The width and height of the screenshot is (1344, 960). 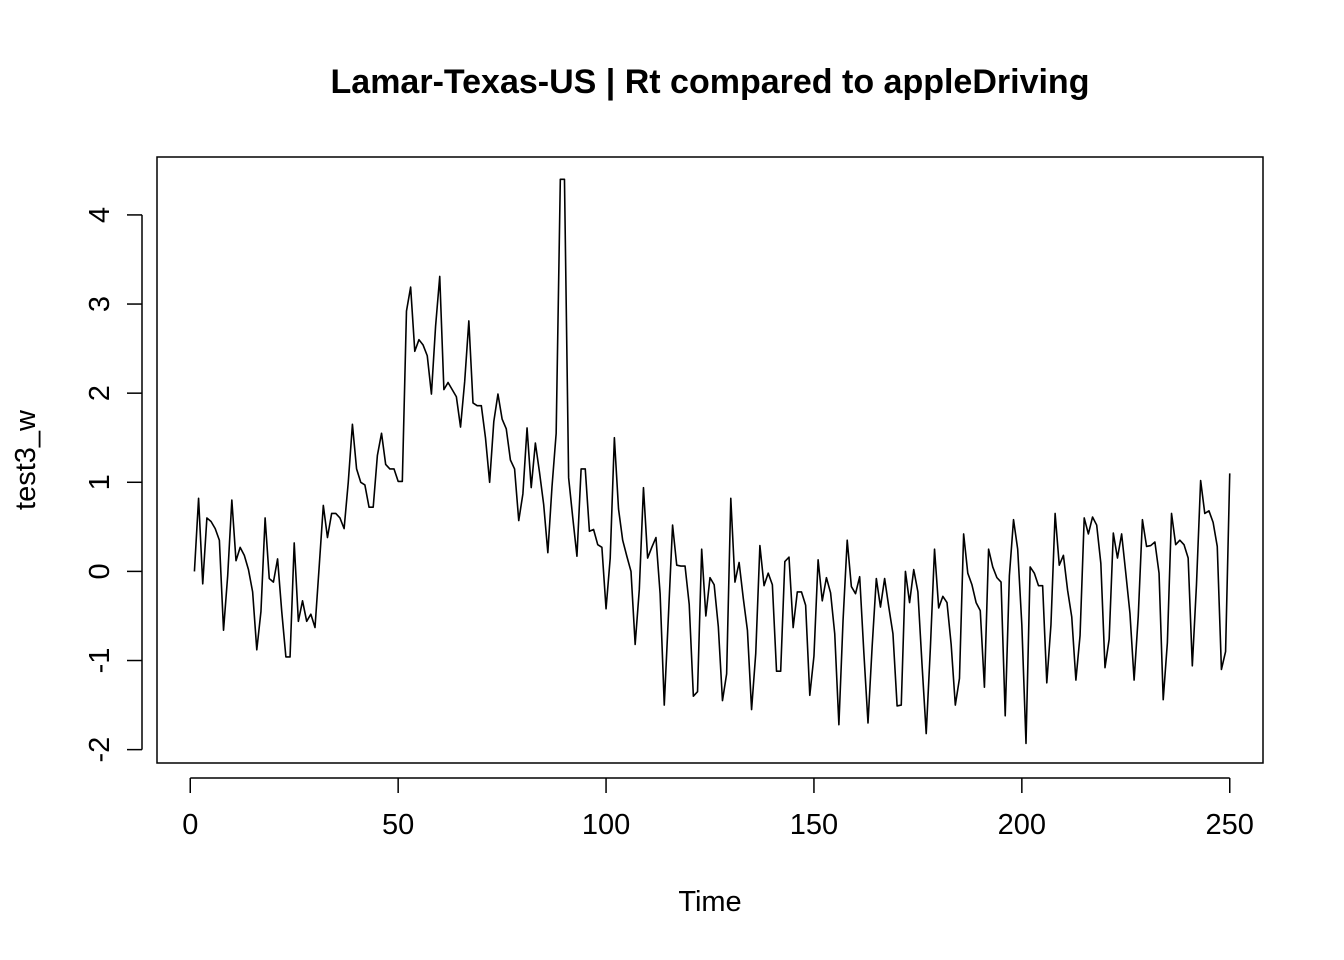 What do you see at coordinates (606, 825) in the screenshot?
I see `x-tick-label: 100` at bounding box center [606, 825].